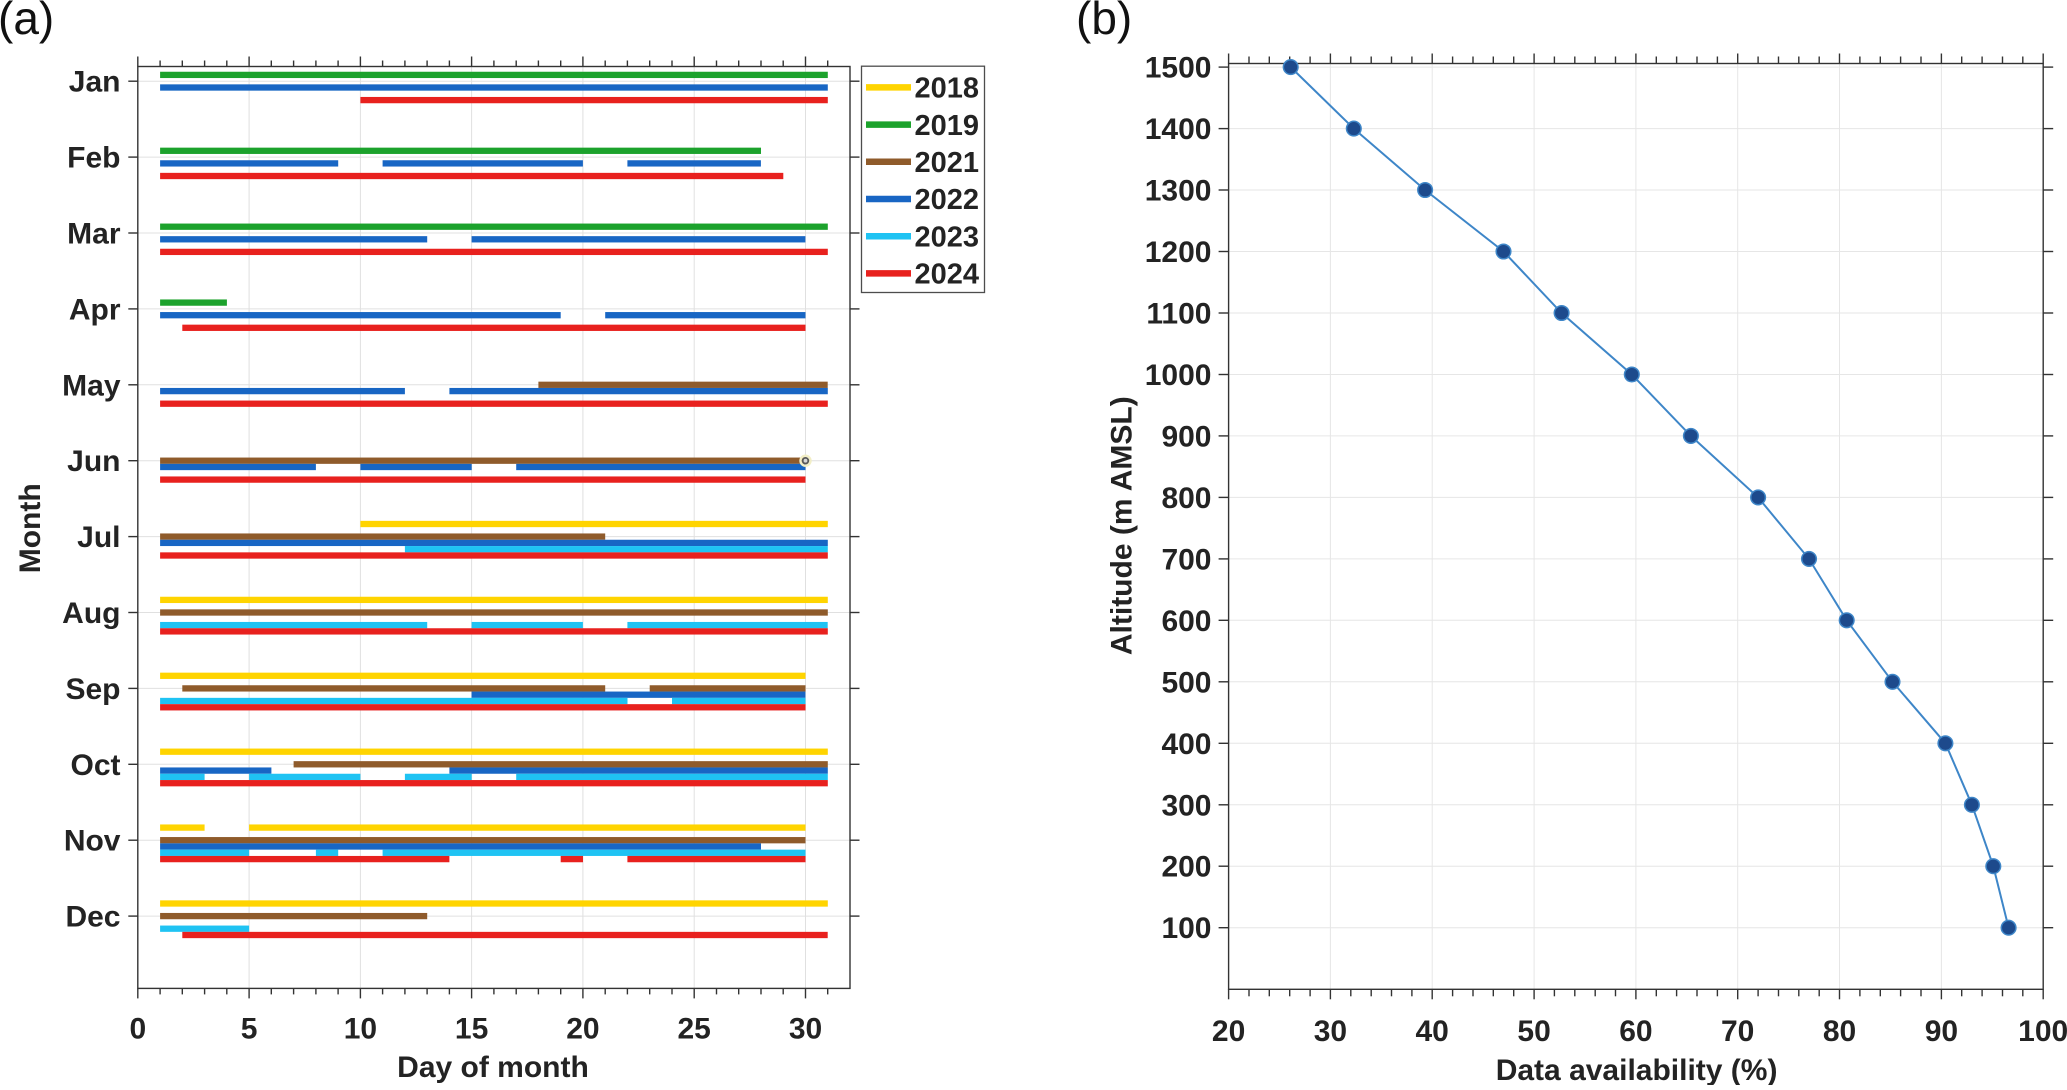  I want to click on svg-text: May, so click(91, 385).